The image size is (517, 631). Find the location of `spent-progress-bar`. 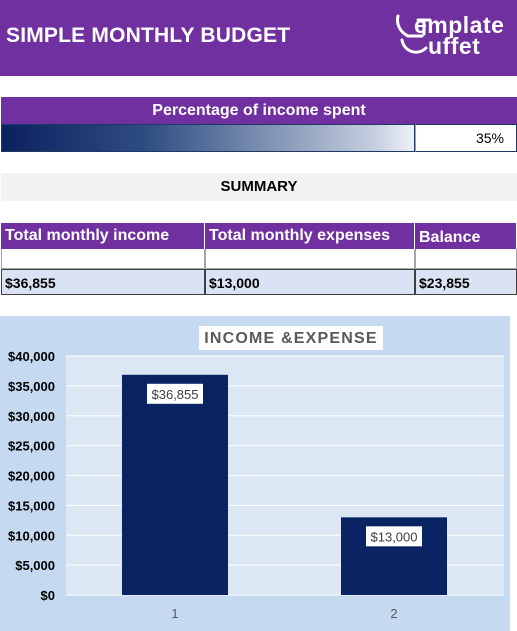

spent-progress-bar is located at coordinates (208, 138).